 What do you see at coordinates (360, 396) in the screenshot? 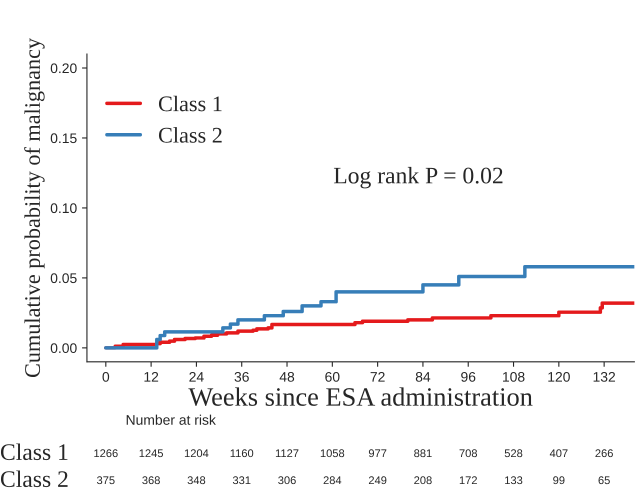
I see `x-axis-title: Weeks since ESA administration` at bounding box center [360, 396].